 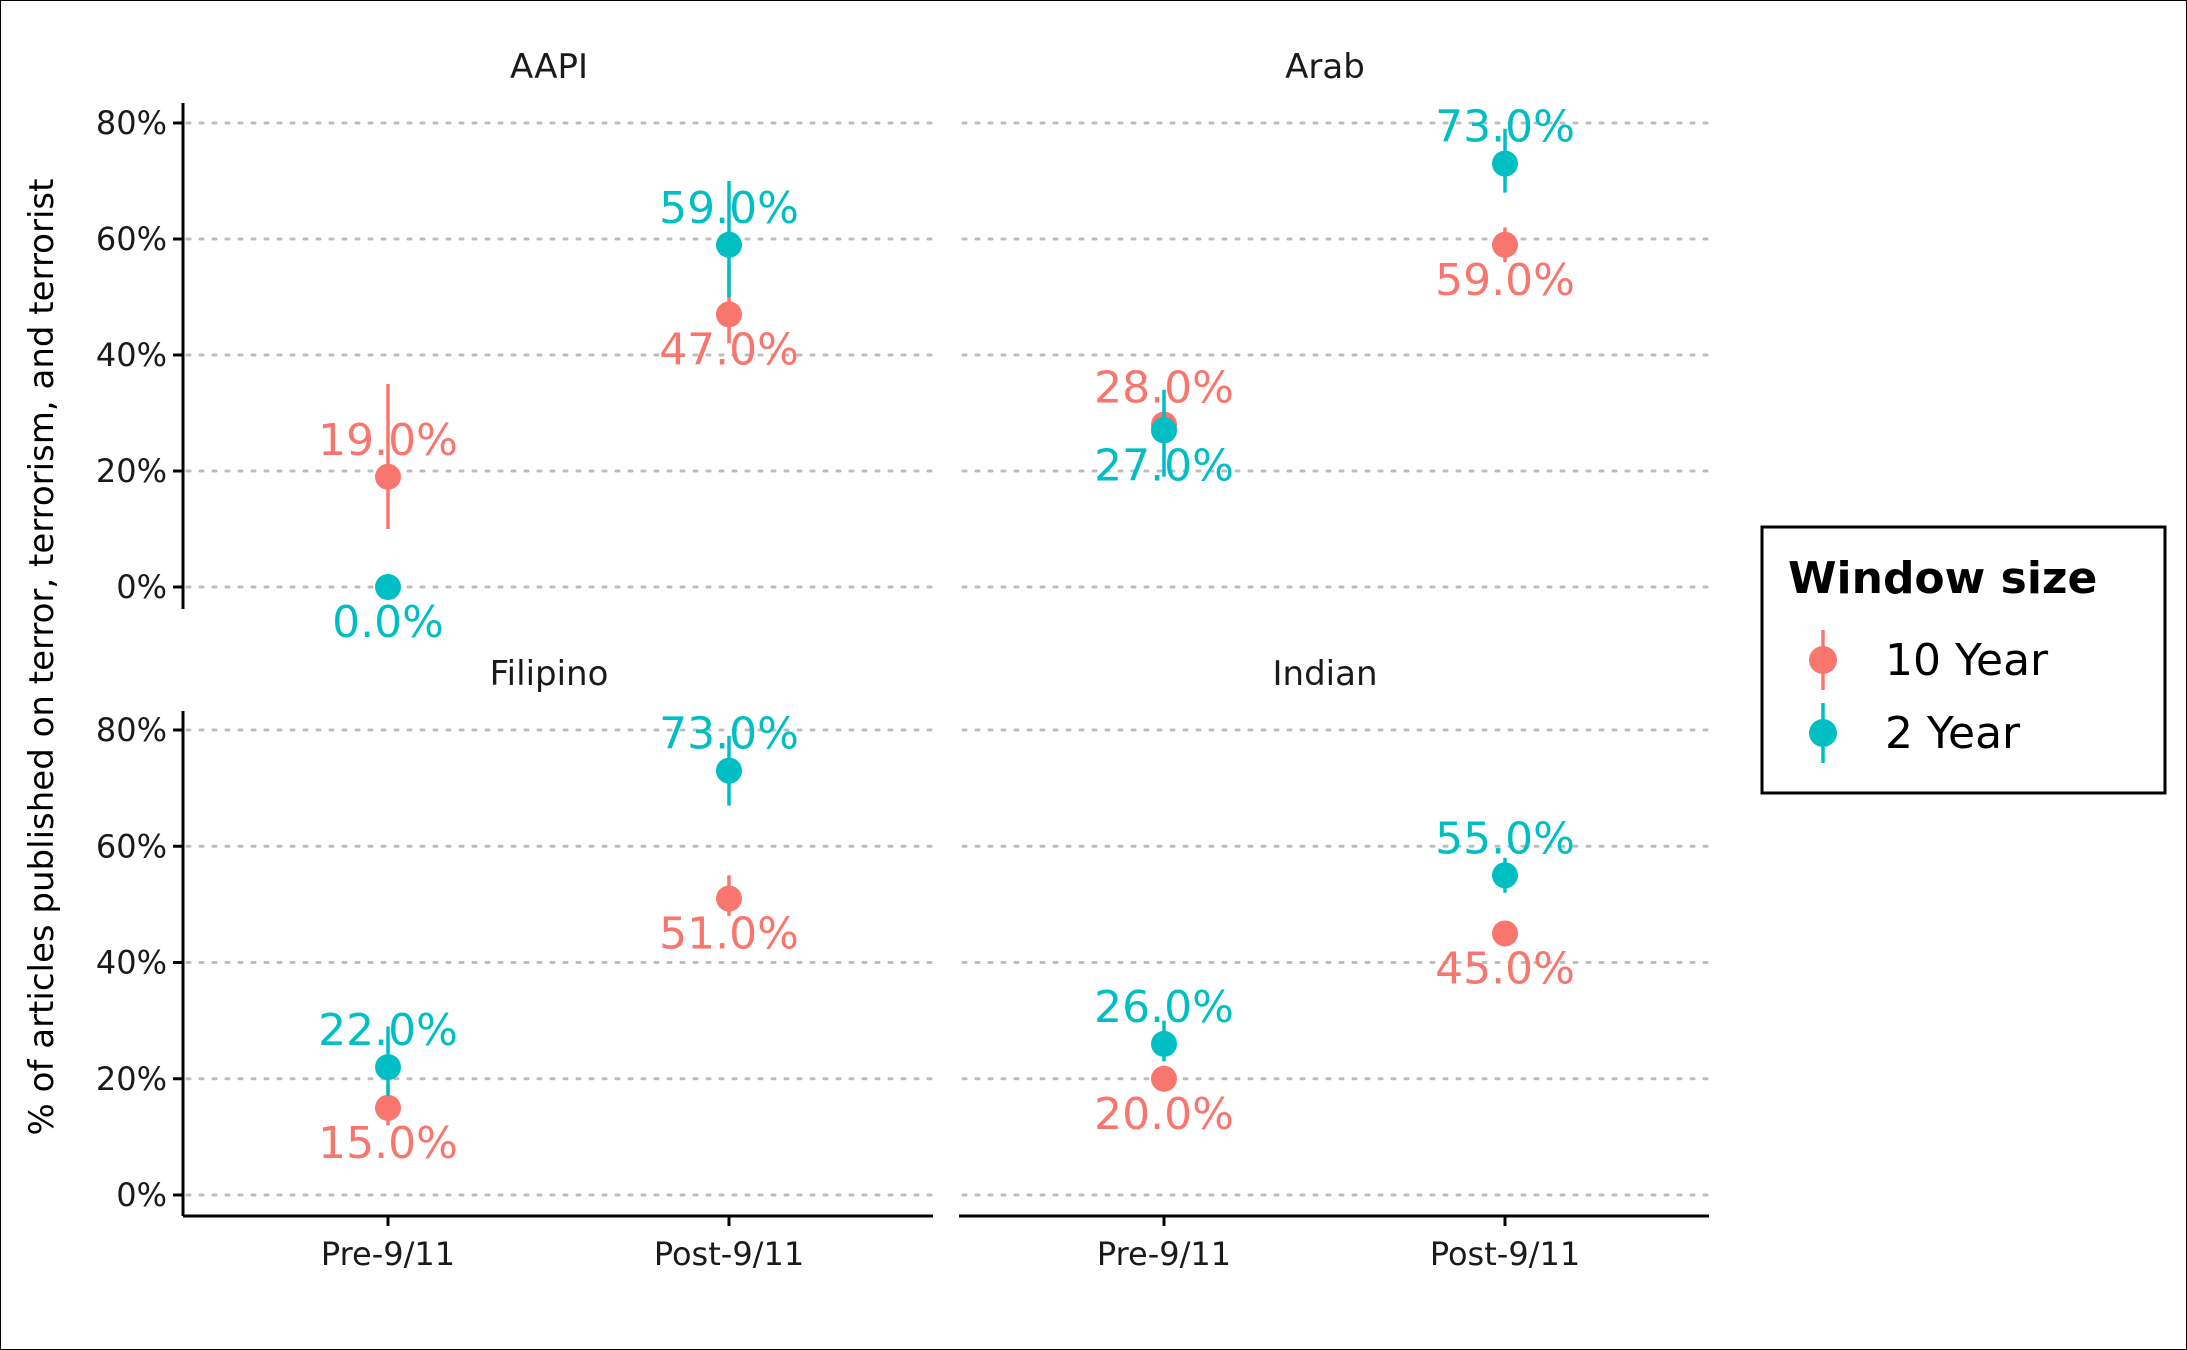 I want to click on data-label-10-year: 47.0%, so click(x=729, y=349).